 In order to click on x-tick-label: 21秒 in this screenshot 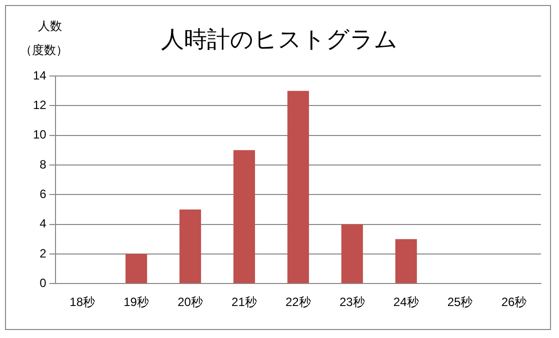, I will do `click(244, 302)`.